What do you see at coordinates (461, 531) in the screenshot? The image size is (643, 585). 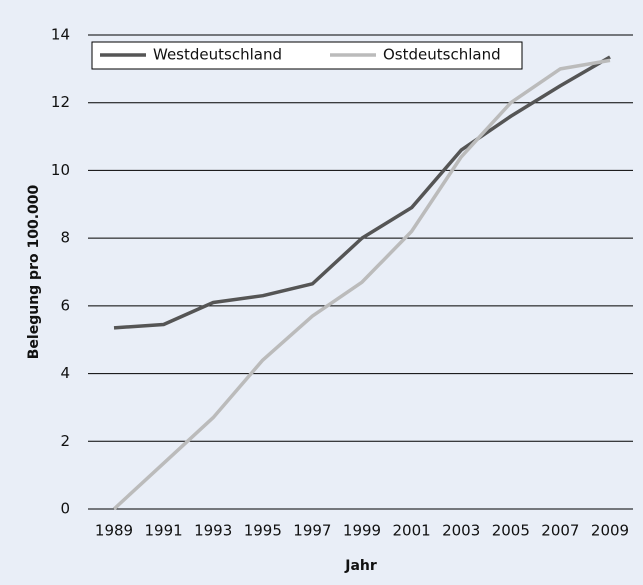 I see `x-tick-label: 2003` at bounding box center [461, 531].